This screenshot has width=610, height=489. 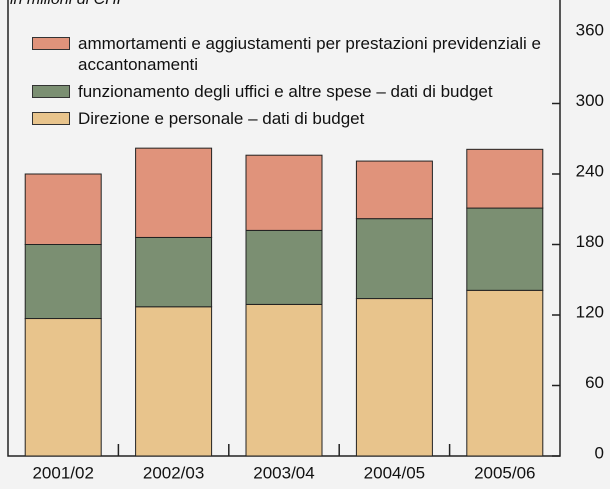 What do you see at coordinates (590, 311) in the screenshot?
I see `y-tick-label: 120` at bounding box center [590, 311].